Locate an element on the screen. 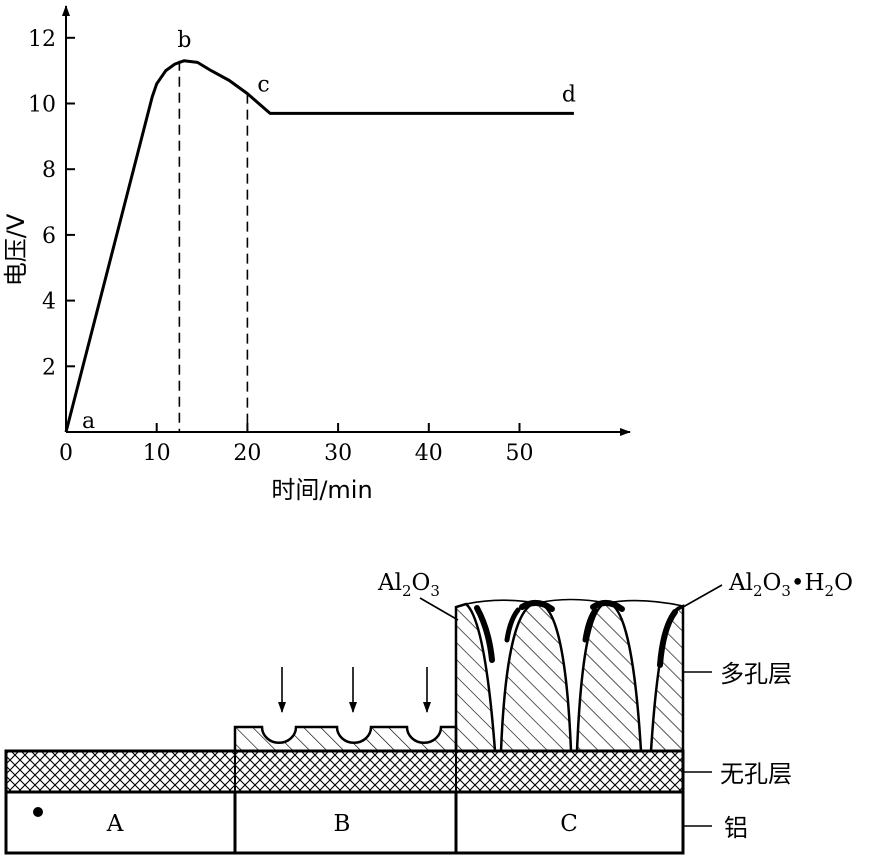 The width and height of the screenshot is (873, 855). x-tick-label: 20 is located at coordinates (247, 453).